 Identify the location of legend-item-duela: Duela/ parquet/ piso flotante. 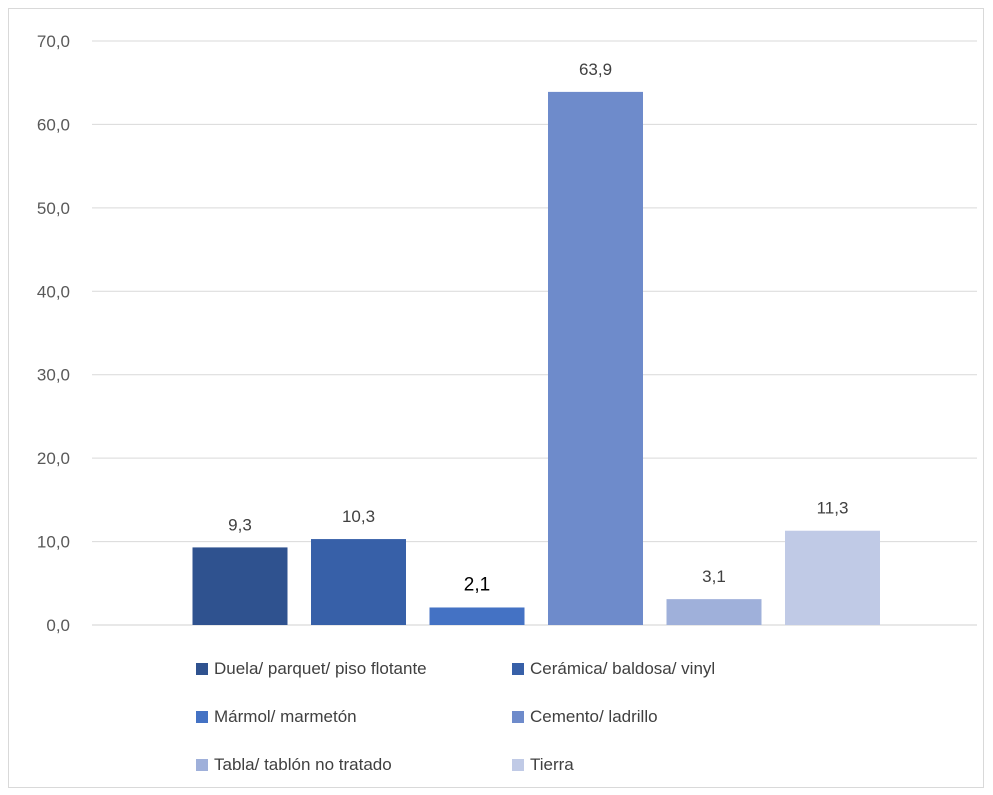
(351, 669).